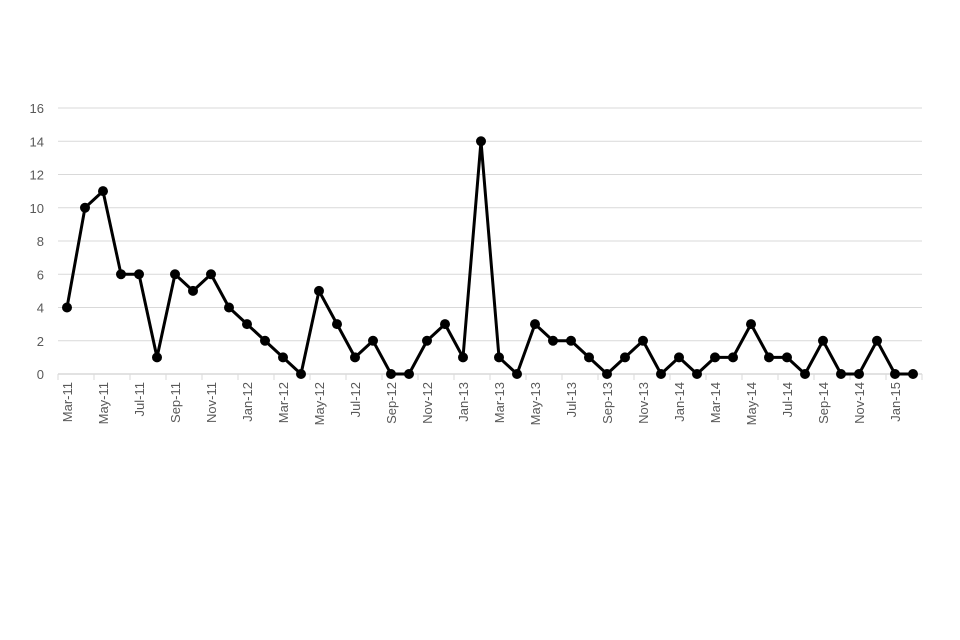 This screenshot has height=640, width=960. What do you see at coordinates (499, 402) in the screenshot?
I see `x-tick-label: Mar-13` at bounding box center [499, 402].